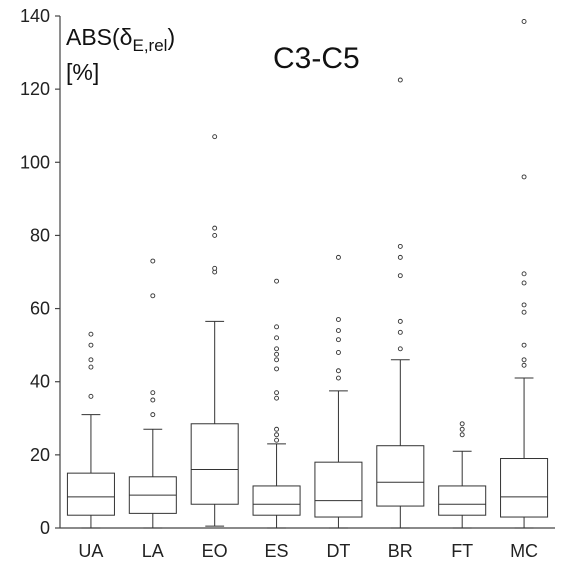 This screenshot has height=570, width=561. Describe the element at coordinates (277, 551) in the screenshot. I see `x-label-es: ES` at that location.